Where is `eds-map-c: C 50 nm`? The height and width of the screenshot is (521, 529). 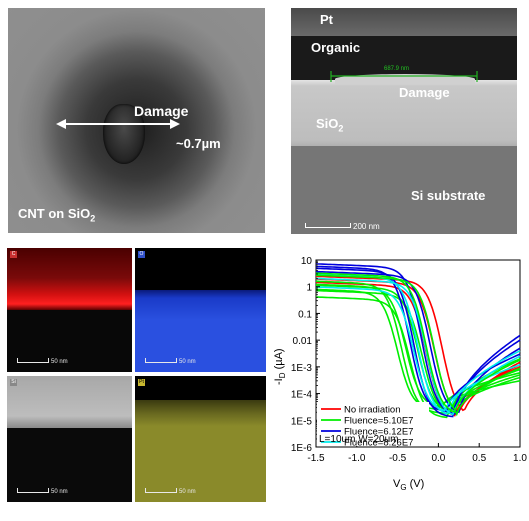 eds-map-c: C 50 nm is located at coordinates (69, 310).